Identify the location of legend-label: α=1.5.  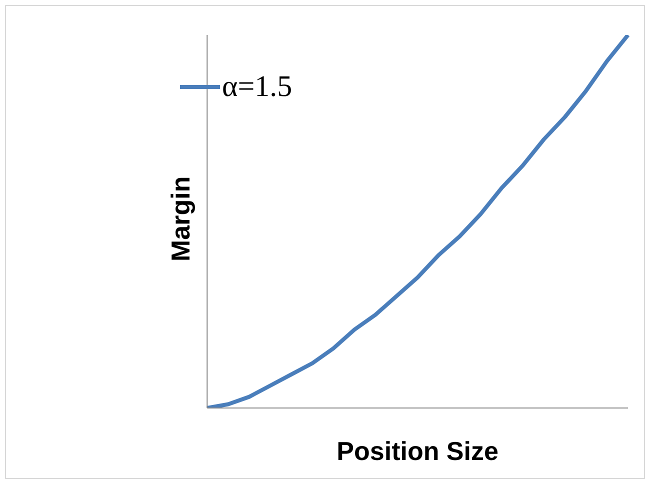
(257, 87).